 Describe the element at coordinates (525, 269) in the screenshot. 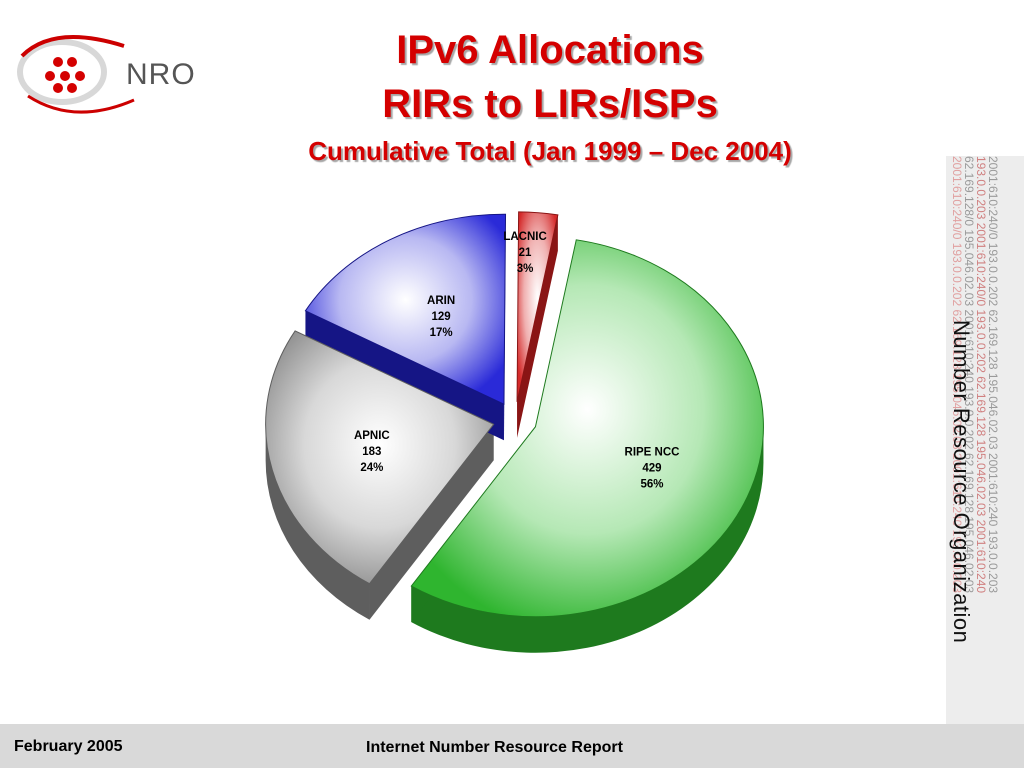

I see `slice-percent-label: 3%` at that location.